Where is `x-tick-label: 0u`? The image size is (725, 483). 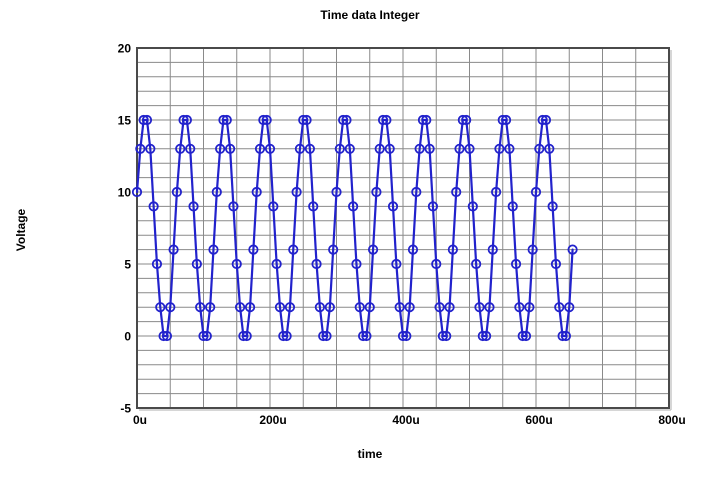 x-tick-label: 0u is located at coordinates (140, 420).